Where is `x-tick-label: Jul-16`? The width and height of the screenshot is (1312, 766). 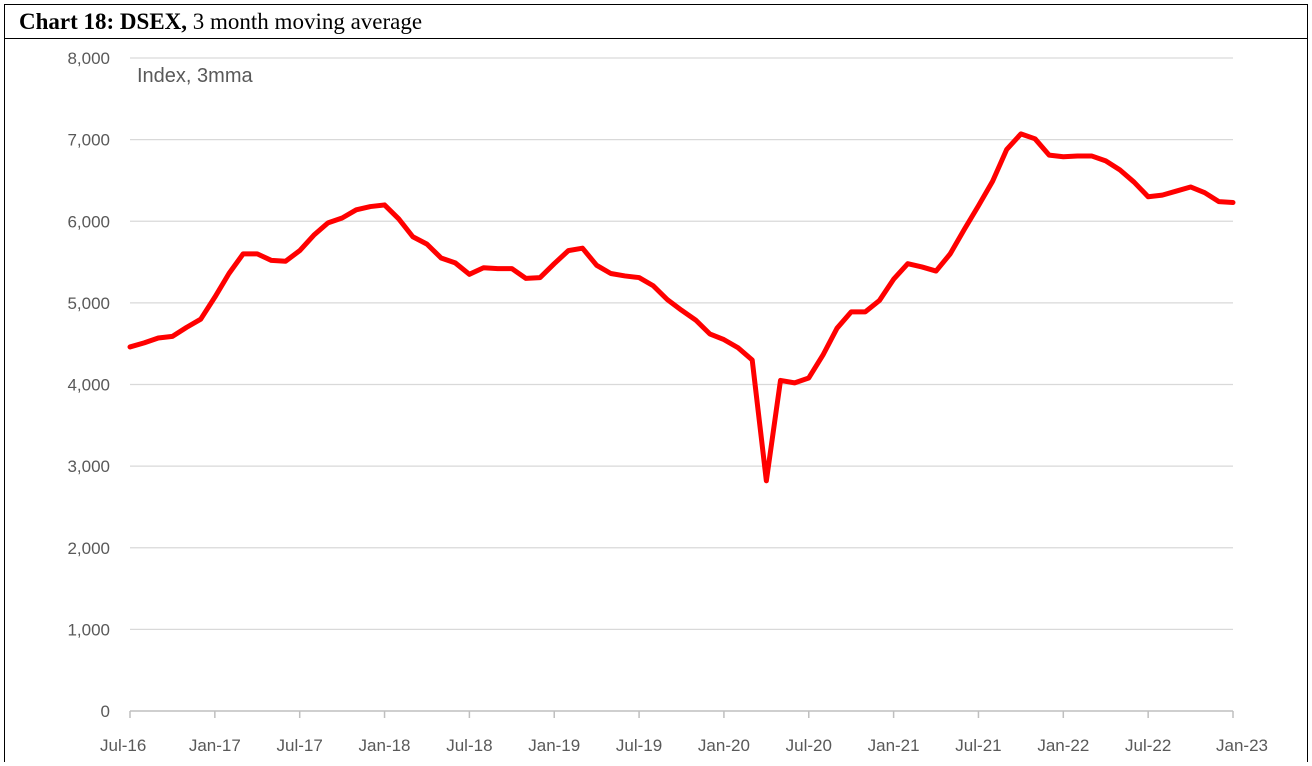 x-tick-label: Jul-16 is located at coordinates (123, 745).